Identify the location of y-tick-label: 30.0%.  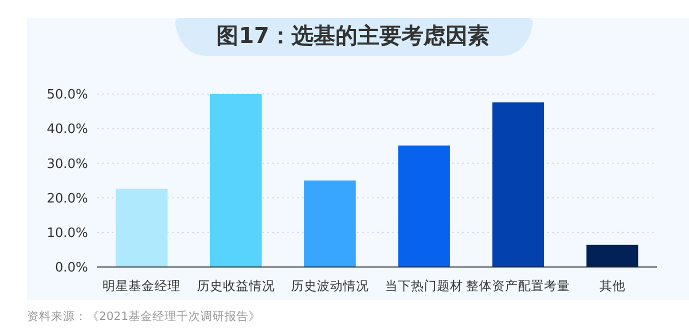
(67, 164).